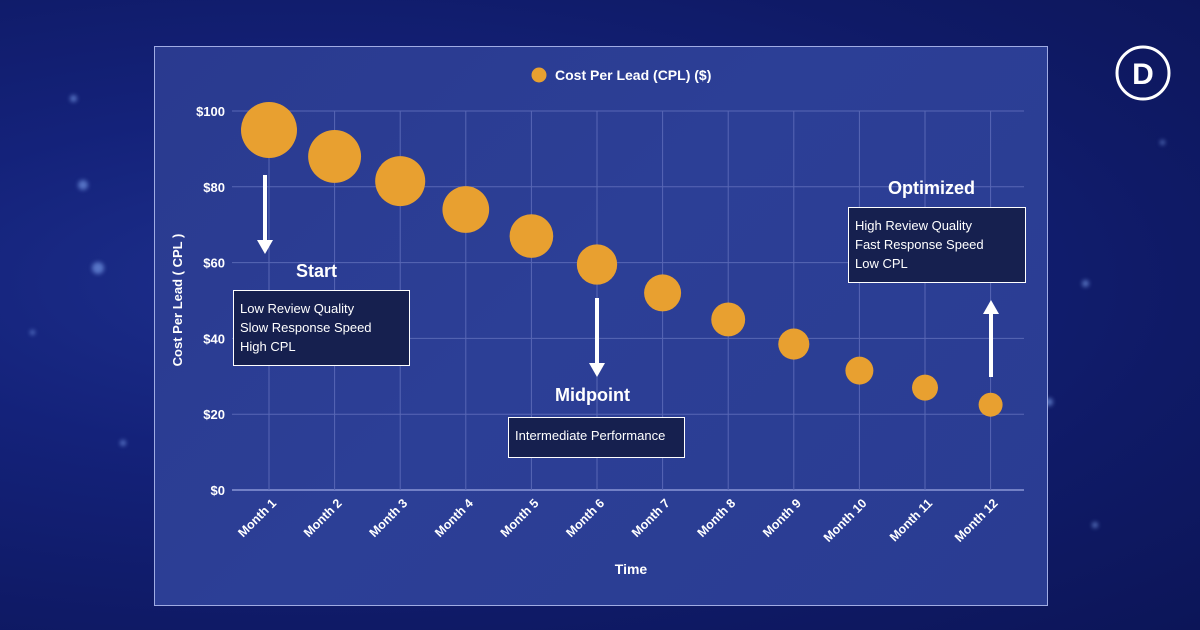 The width and height of the screenshot is (1200, 630). Describe the element at coordinates (306, 327) in the screenshot. I see `start-line: Slow Response Speed` at that location.